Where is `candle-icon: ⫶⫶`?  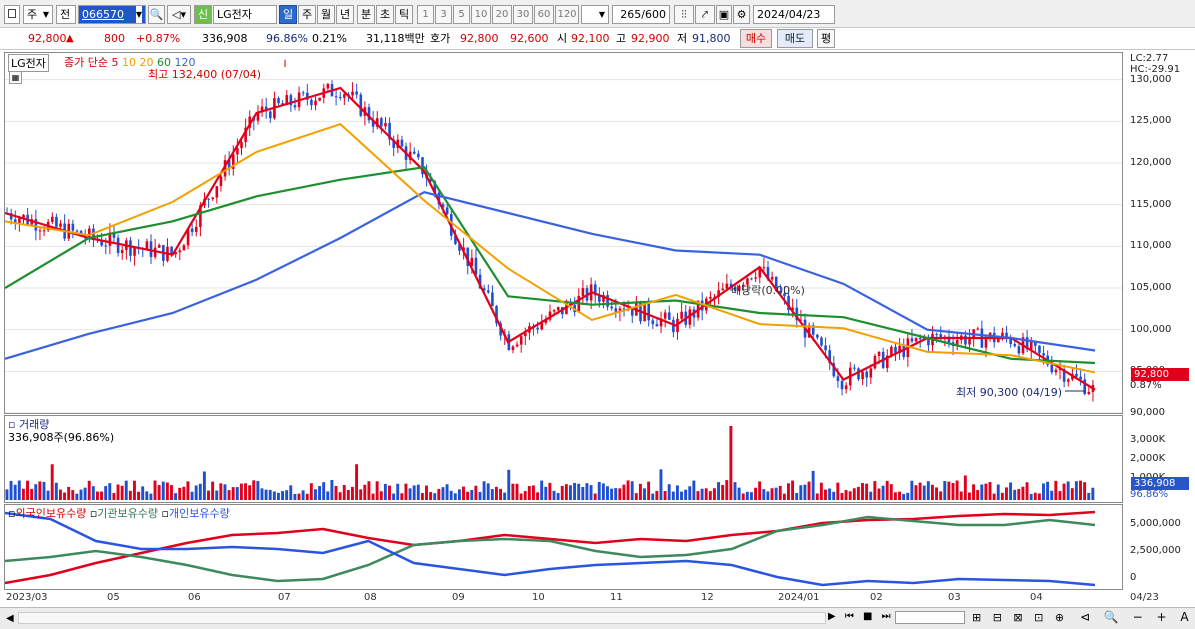 candle-icon: ⫶⫶ is located at coordinates (684, 14).